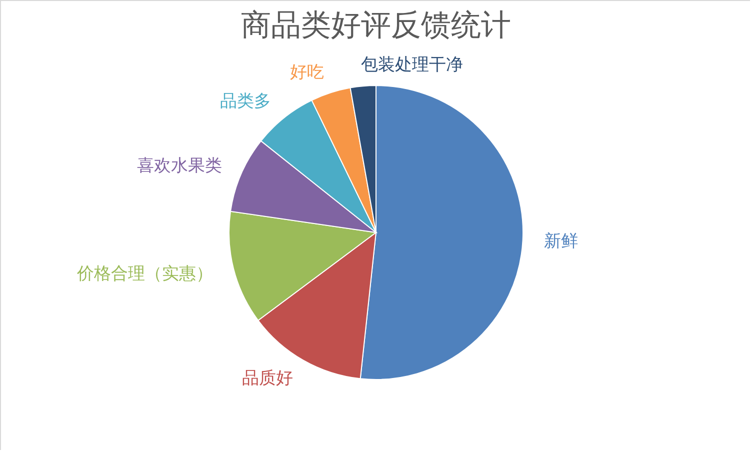  What do you see at coordinates (267, 378) in the screenshot?
I see `slice-label: 品质好` at bounding box center [267, 378].